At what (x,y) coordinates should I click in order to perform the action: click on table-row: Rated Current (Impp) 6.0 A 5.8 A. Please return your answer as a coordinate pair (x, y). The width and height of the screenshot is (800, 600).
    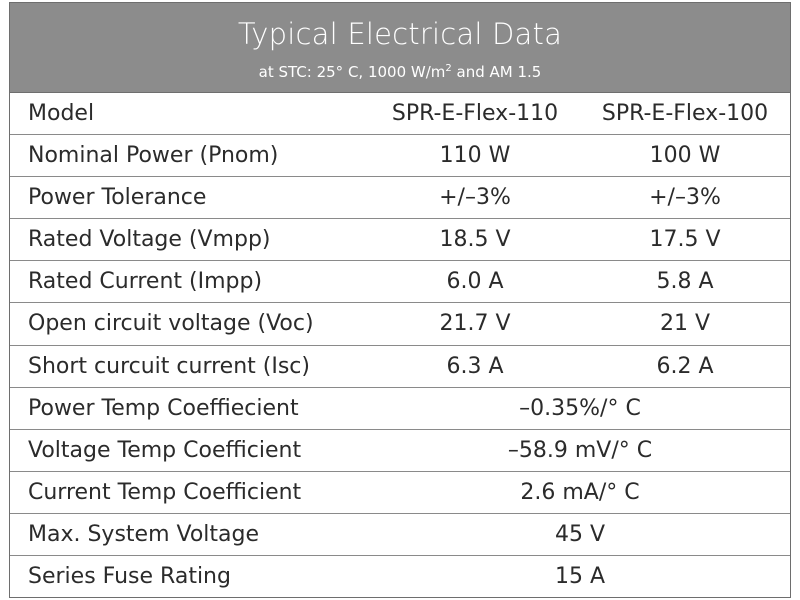
    Looking at the image, I should click on (400, 282).